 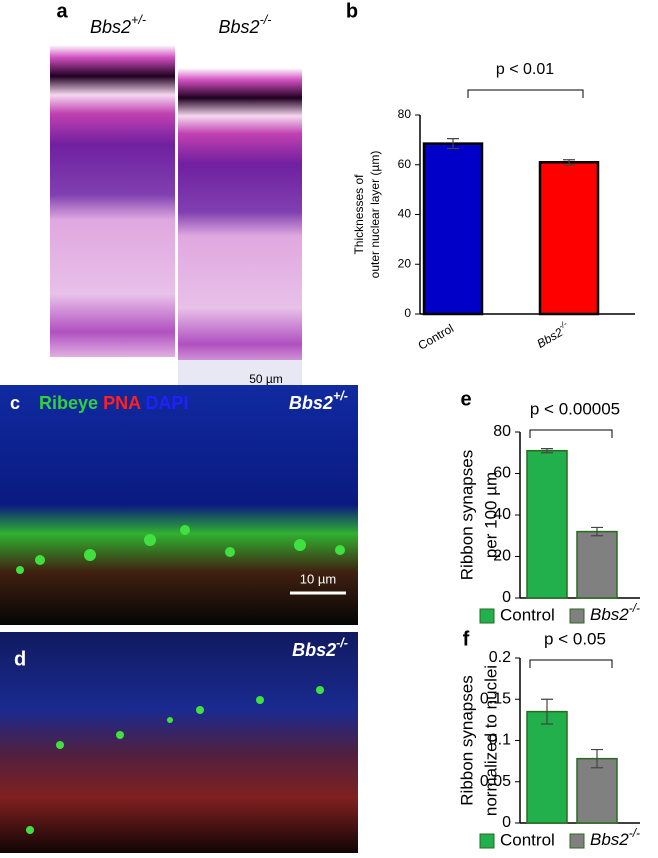 I want to click on stain-legend: c Ribeye PNA DAPI, so click(x=99, y=403).